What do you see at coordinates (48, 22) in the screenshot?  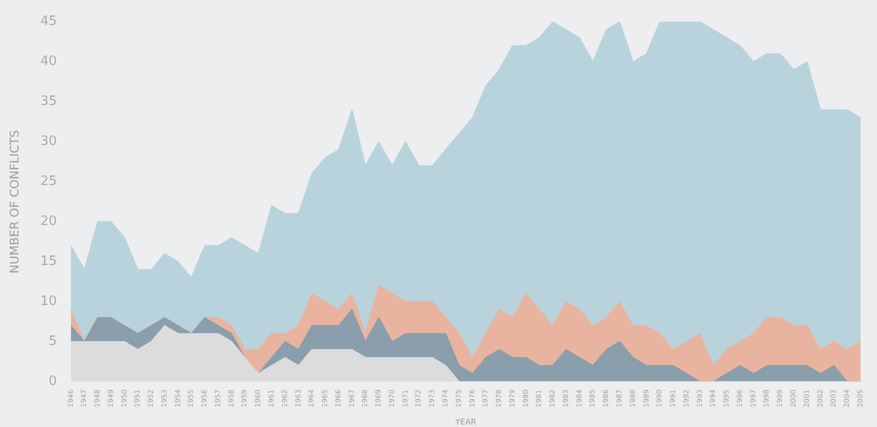 I see `y-tick-label: 45` at bounding box center [48, 22].